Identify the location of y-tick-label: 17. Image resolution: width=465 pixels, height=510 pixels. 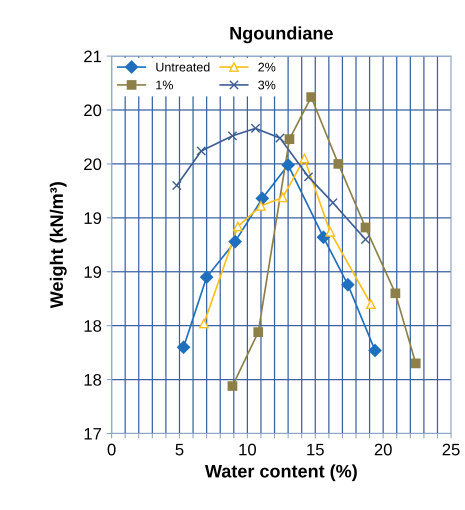
(93, 434).